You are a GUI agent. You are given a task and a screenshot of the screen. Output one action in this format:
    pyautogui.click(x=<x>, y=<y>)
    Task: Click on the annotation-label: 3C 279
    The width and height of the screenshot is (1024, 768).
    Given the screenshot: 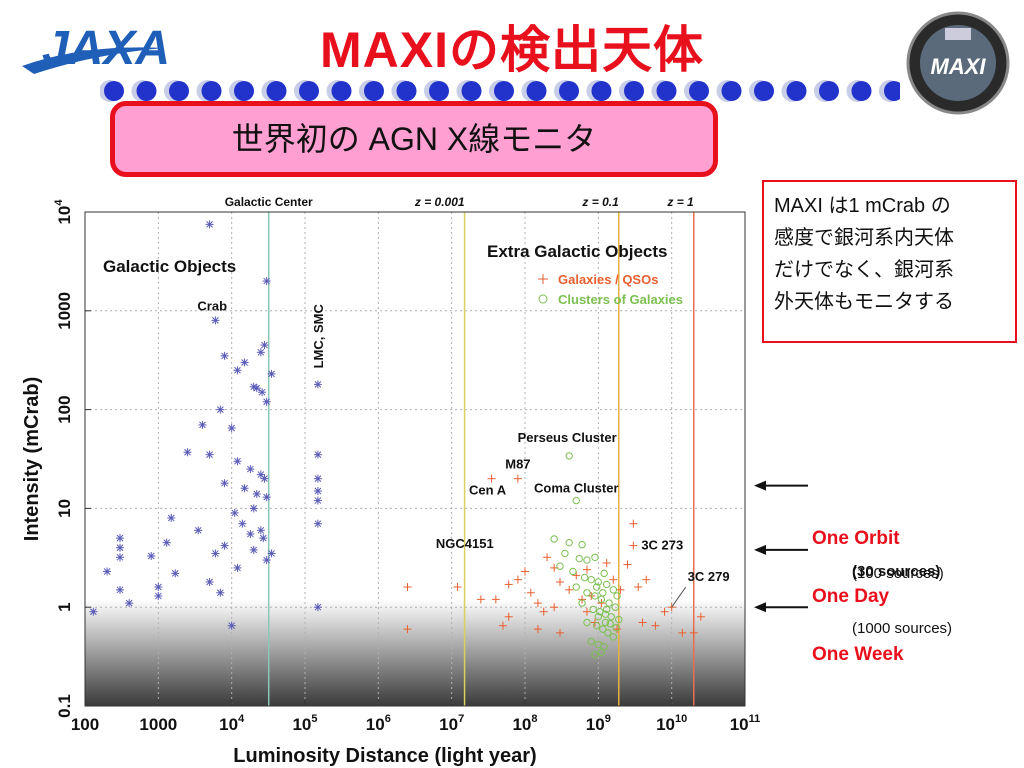 What is the action you would take?
    pyautogui.click(x=709, y=576)
    